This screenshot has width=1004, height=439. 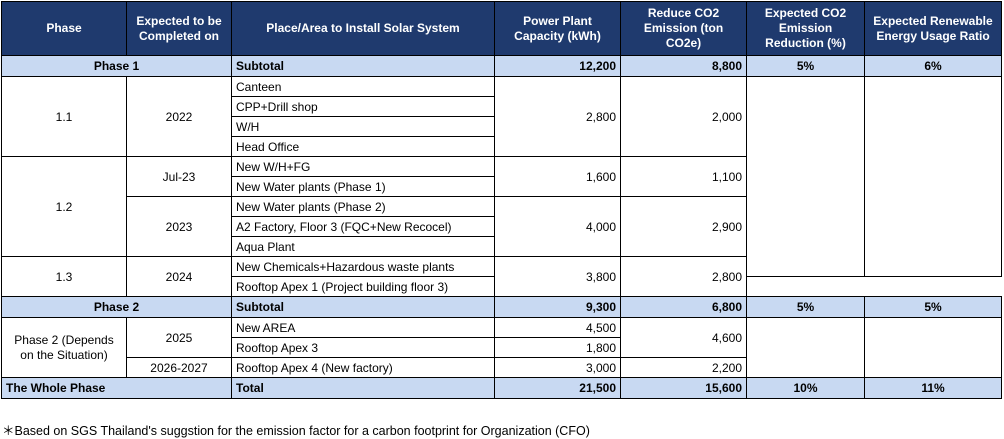 I want to click on place-cell: Rooftop Apex 4 (New factory), so click(x=363, y=367).